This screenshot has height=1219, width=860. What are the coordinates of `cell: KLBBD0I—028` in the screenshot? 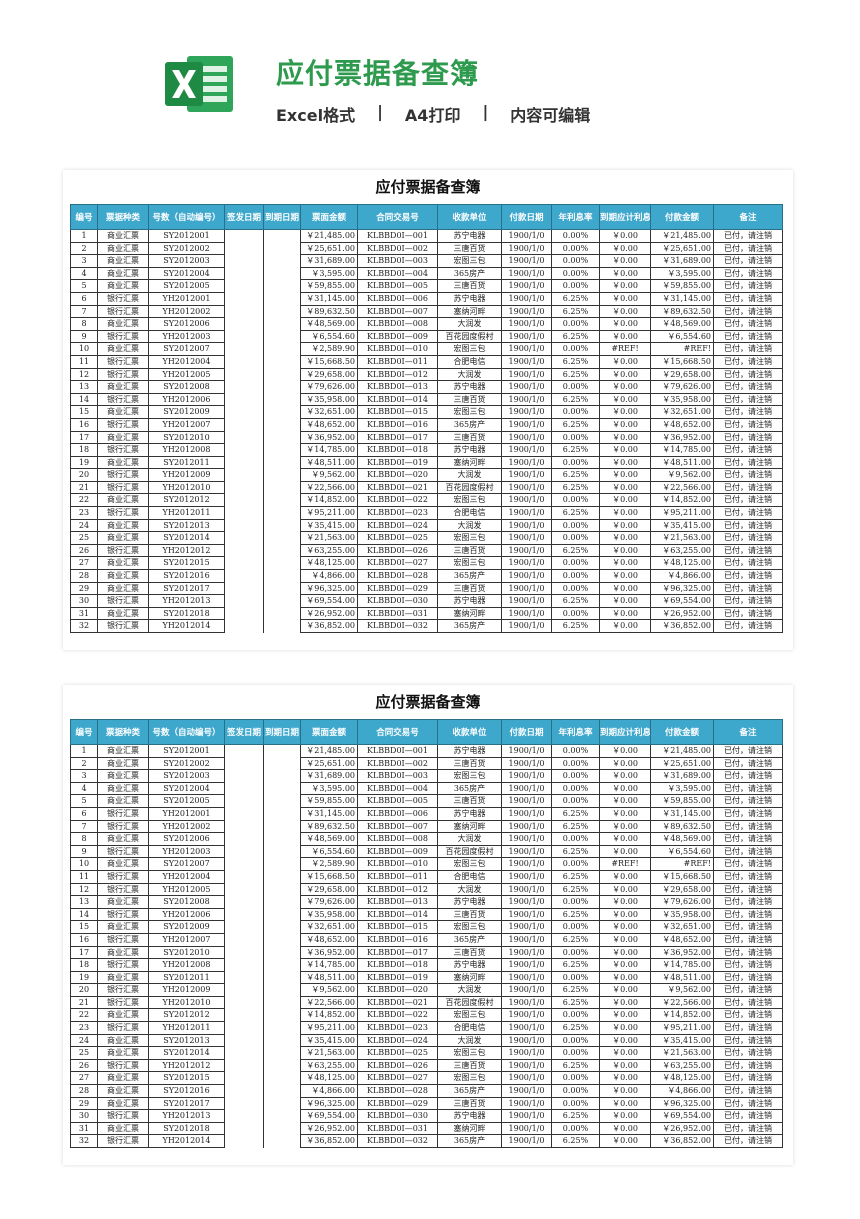 It's located at (397, 576).